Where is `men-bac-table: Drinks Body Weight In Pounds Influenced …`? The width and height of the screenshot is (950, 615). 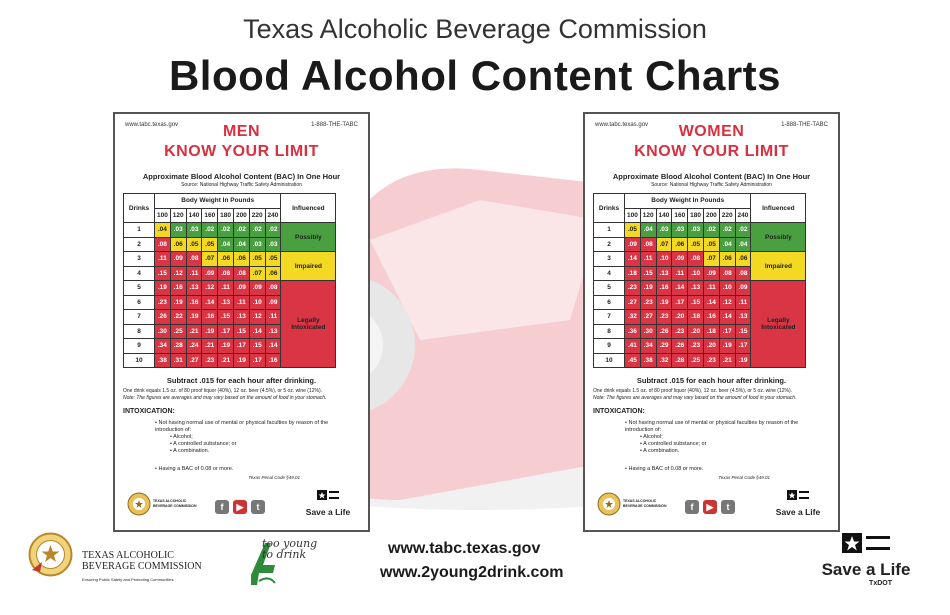 men-bac-table: Drinks Body Weight In Pounds Influenced … is located at coordinates (230, 280).